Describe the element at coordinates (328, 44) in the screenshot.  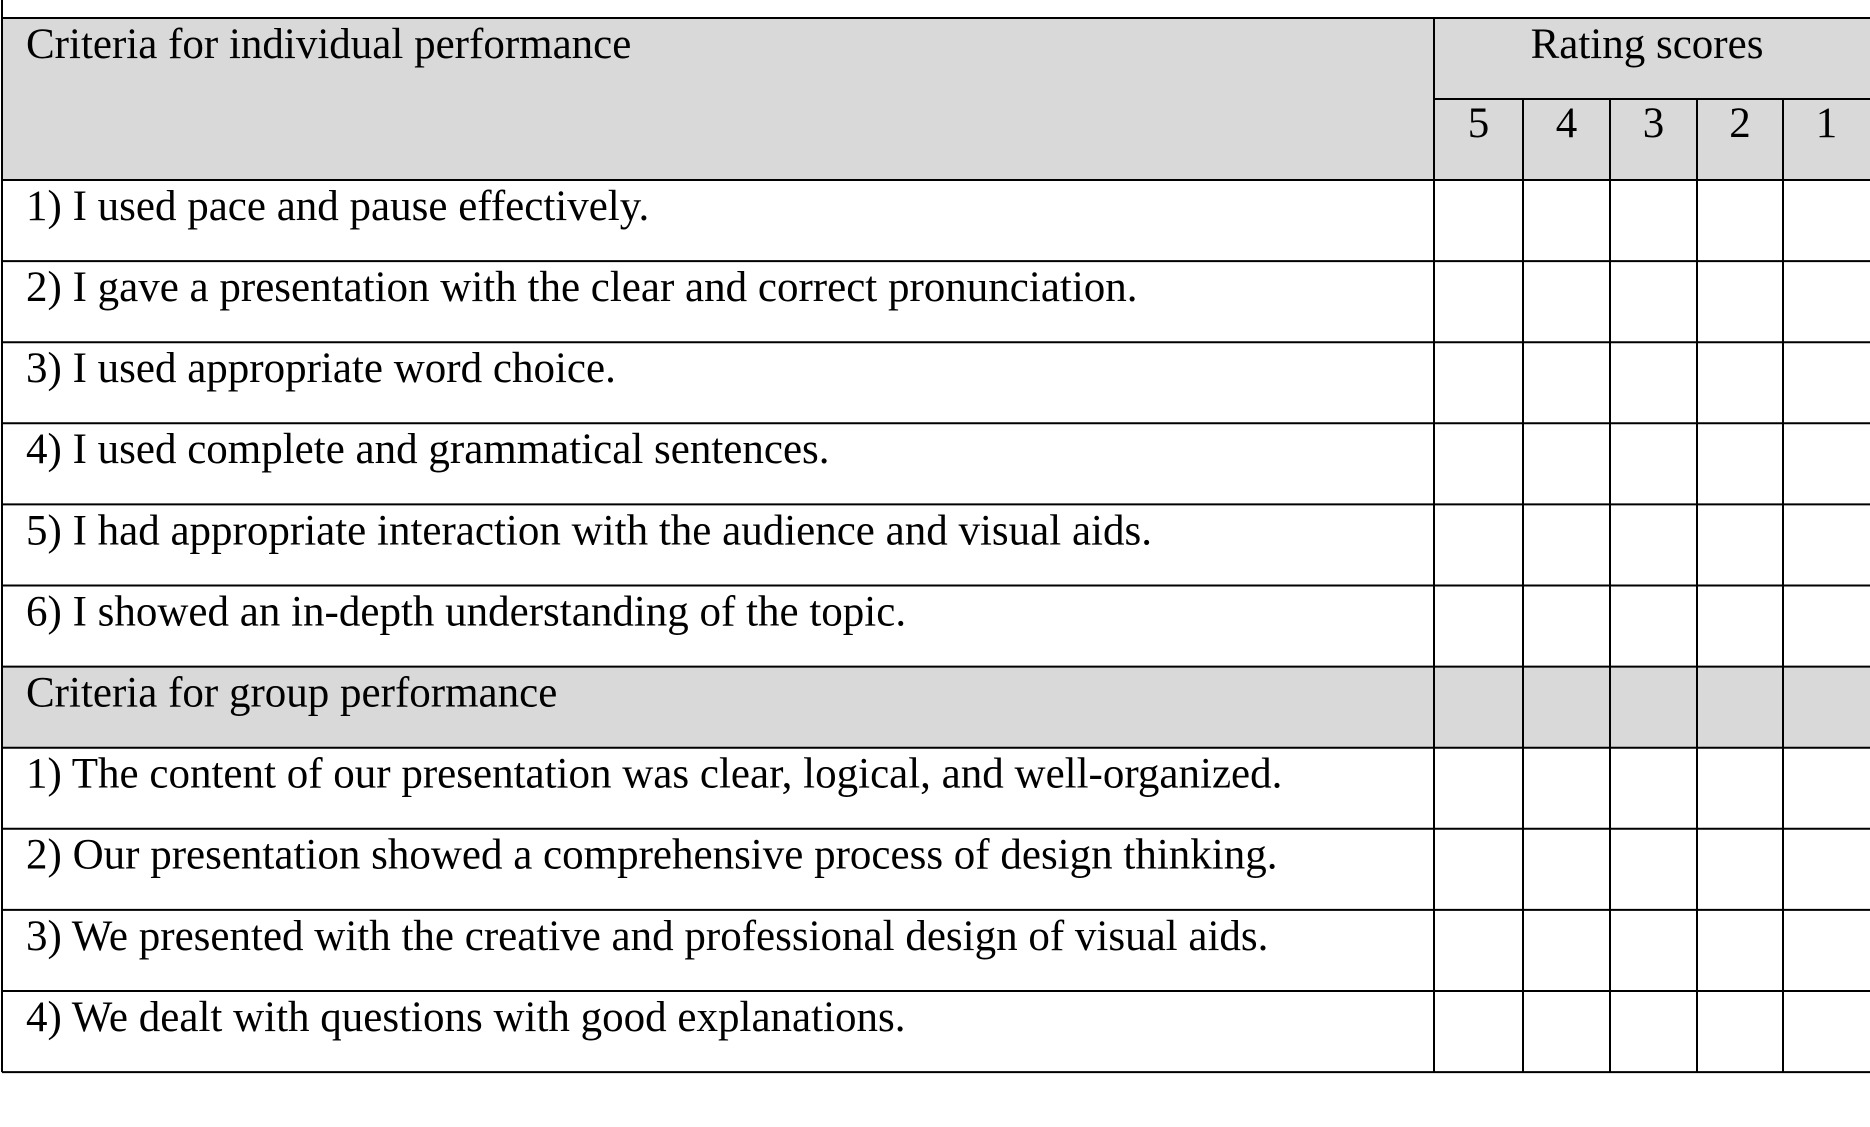
I see `header-criteria: Criteria for individual performance` at that location.